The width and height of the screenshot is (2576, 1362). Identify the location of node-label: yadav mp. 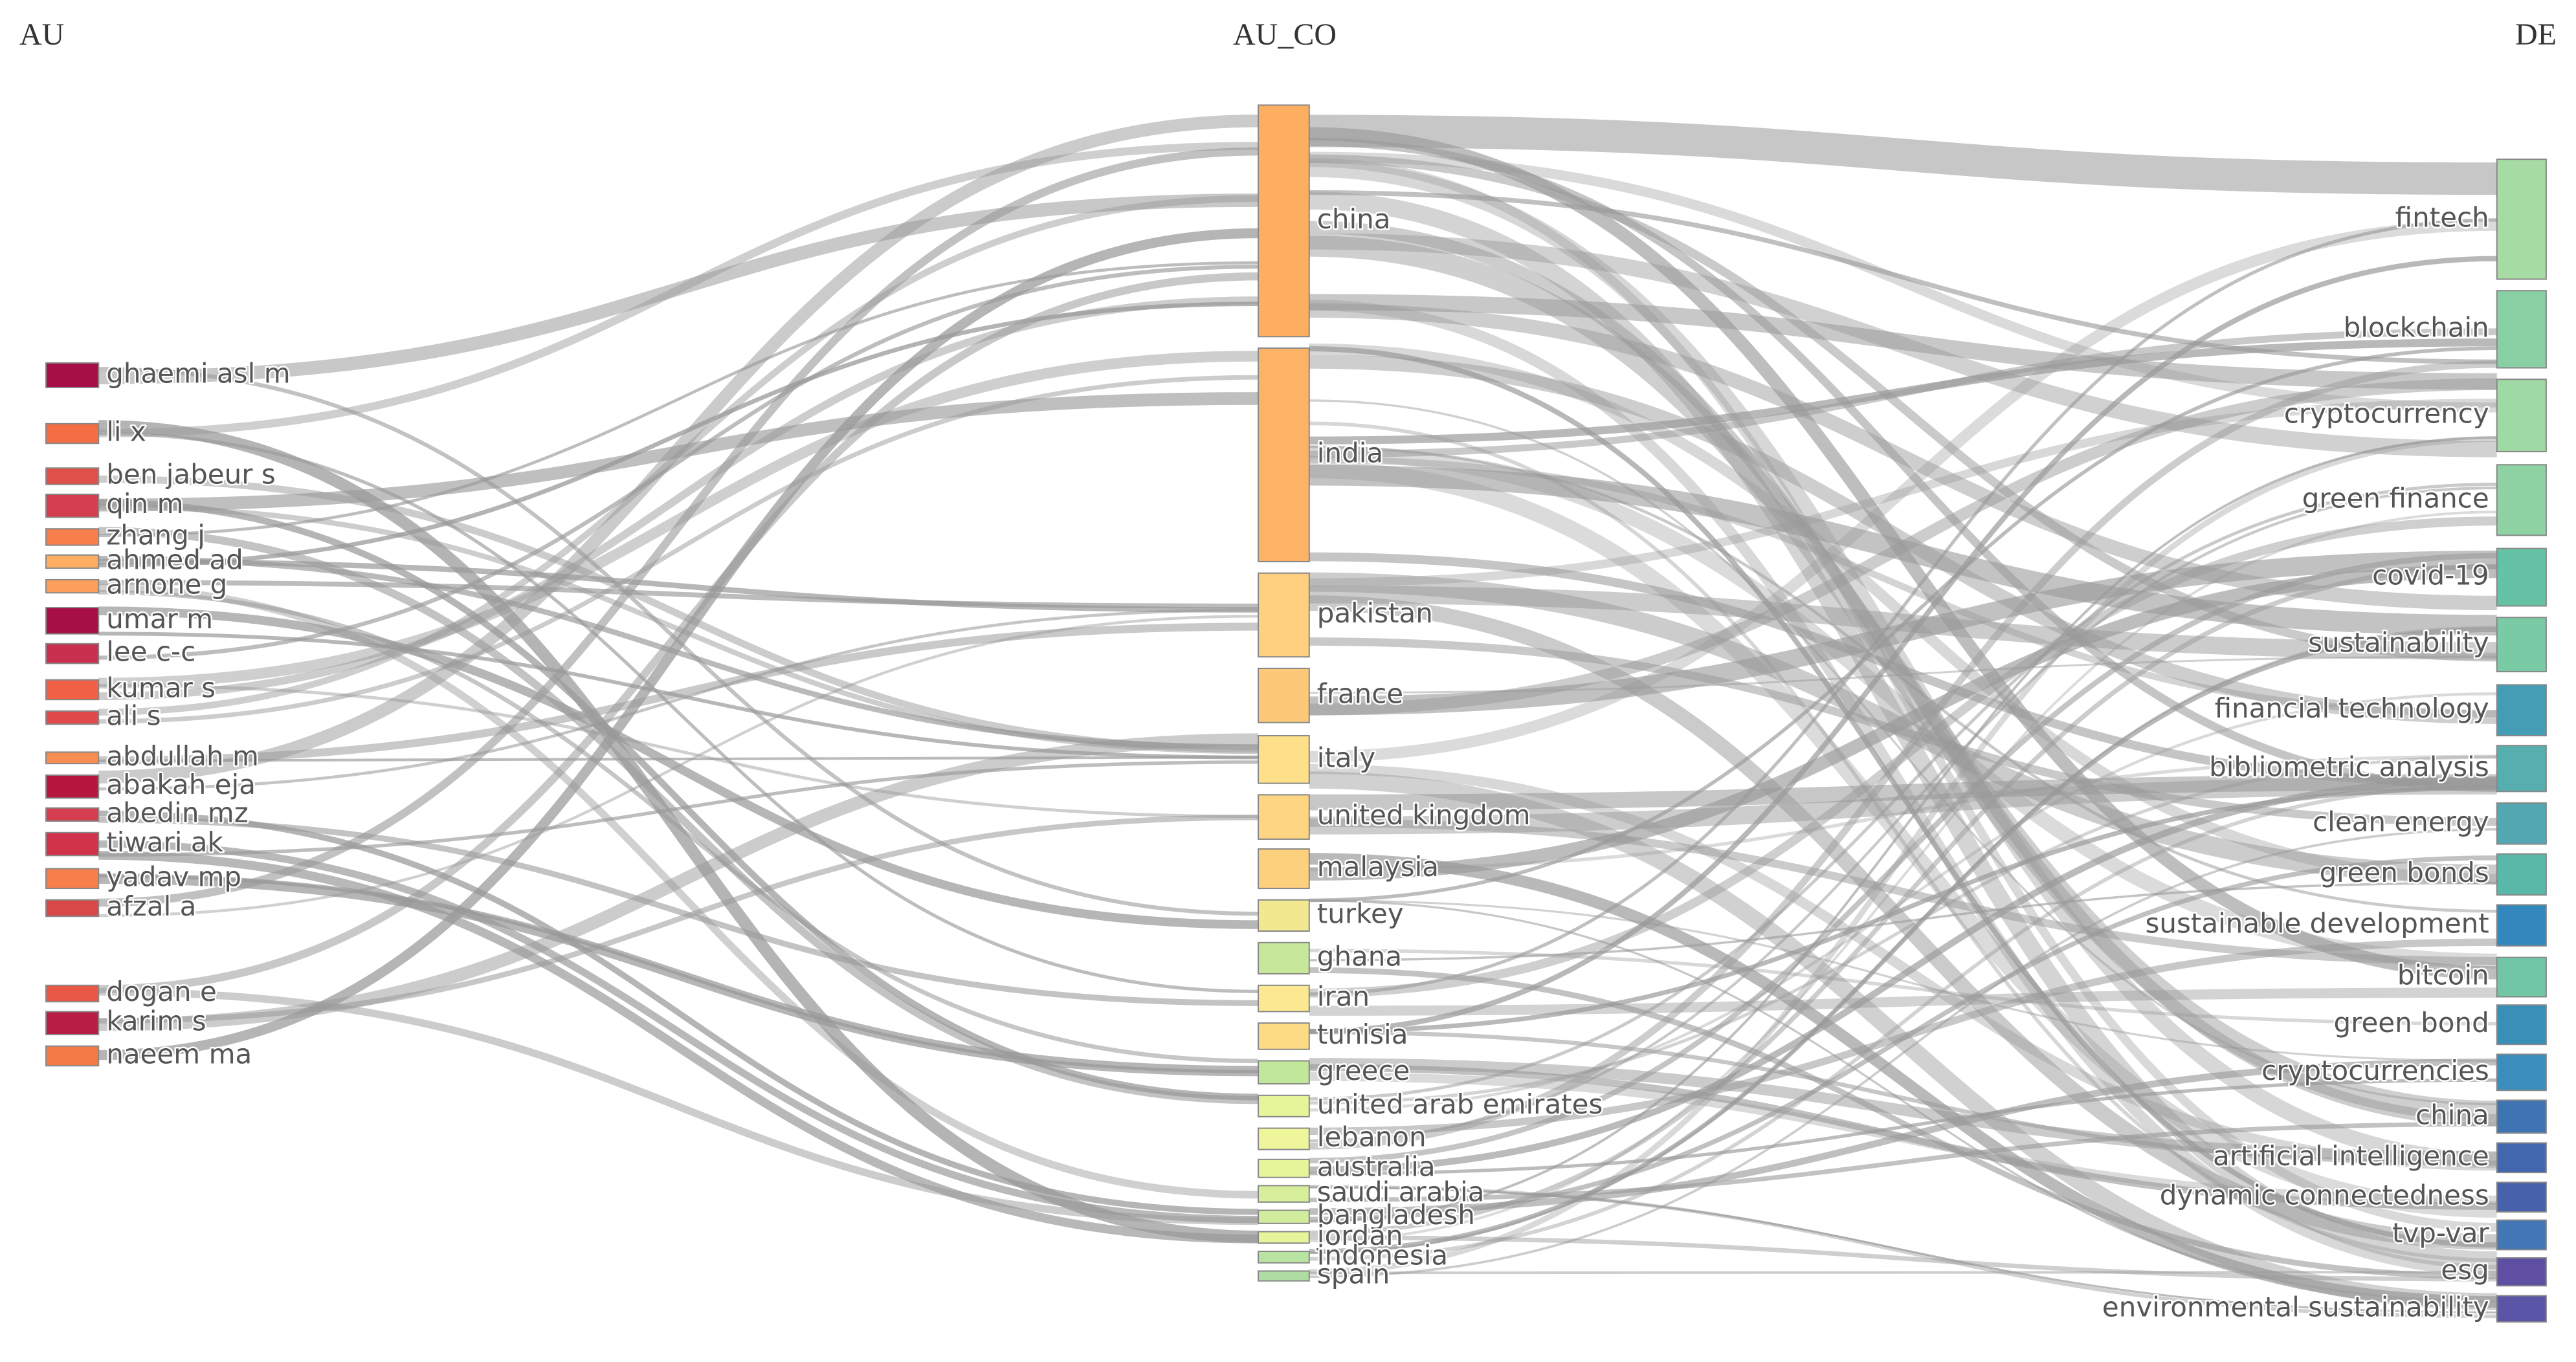
(173, 876).